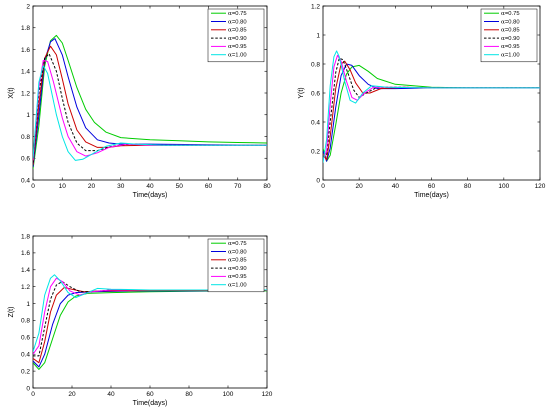 Image resolution: width=550 pixels, height=412 pixels. Describe the element at coordinates (238, 186) in the screenshot. I see `x-tick-label: 70` at that location.